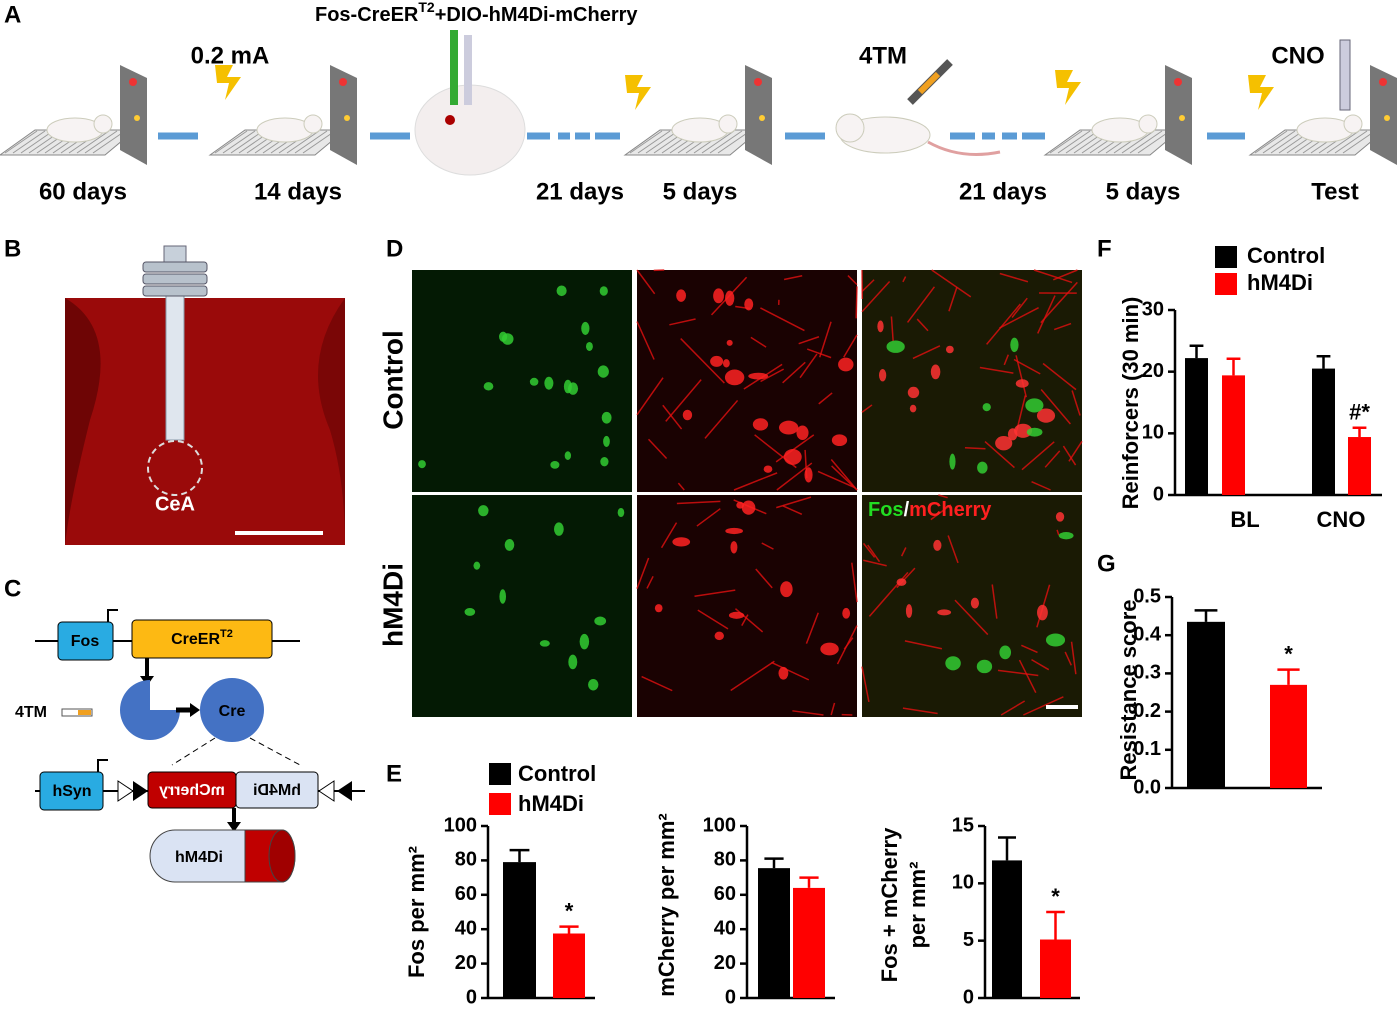 The width and height of the screenshot is (1400, 1010). Describe the element at coordinates (84, 712) in the screenshot. I see `syringe-fluid` at that location.